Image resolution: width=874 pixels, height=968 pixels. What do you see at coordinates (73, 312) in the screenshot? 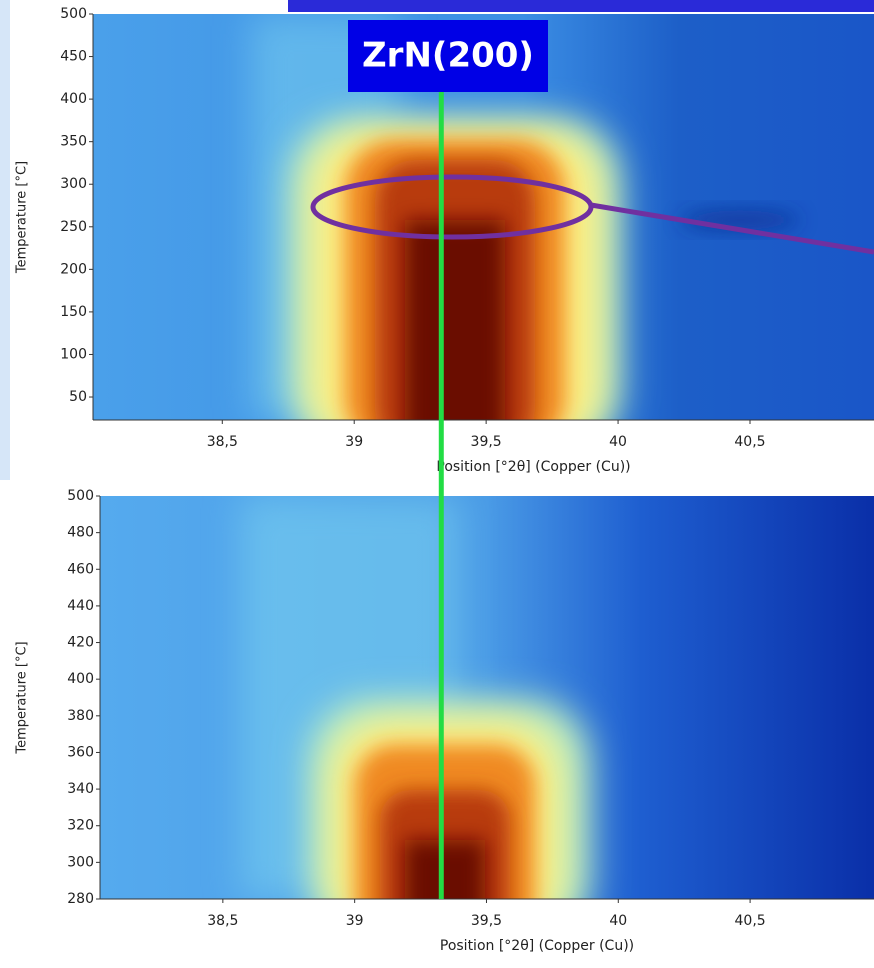
I see `y-tick-label: 150` at bounding box center [73, 312].